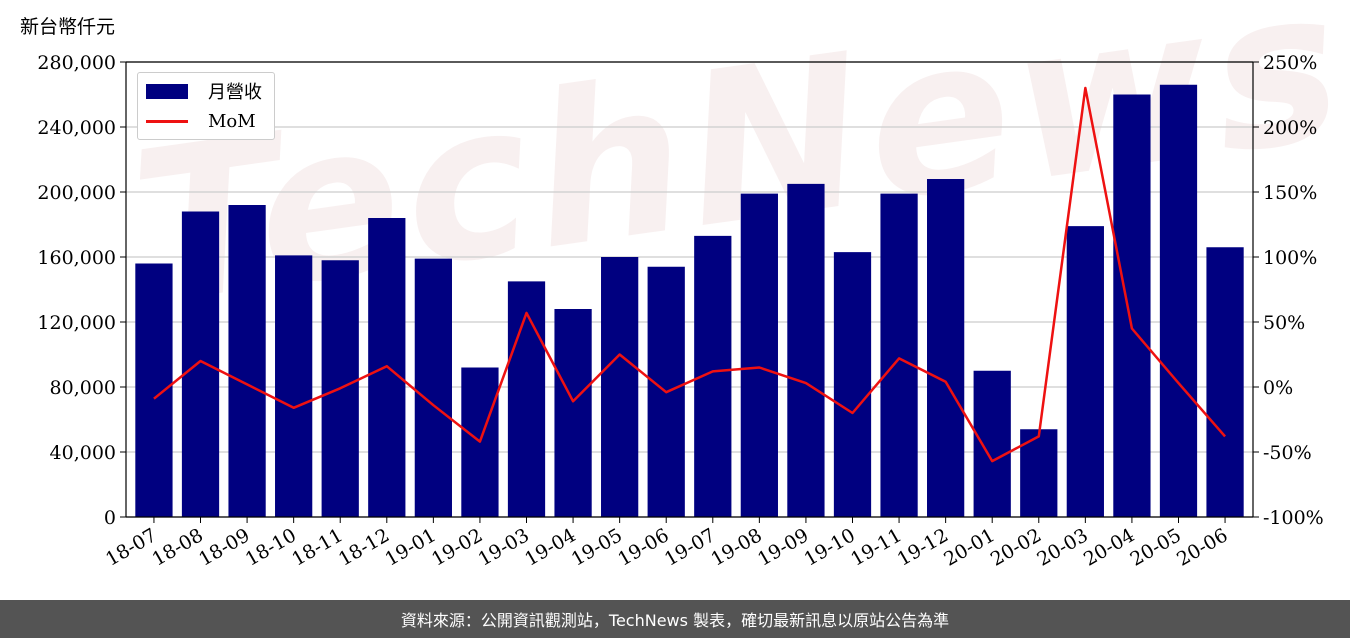 Image resolution: width=1350 pixels, height=638 pixels. I want to click on x-tick-label: 19-08, so click(736, 547).